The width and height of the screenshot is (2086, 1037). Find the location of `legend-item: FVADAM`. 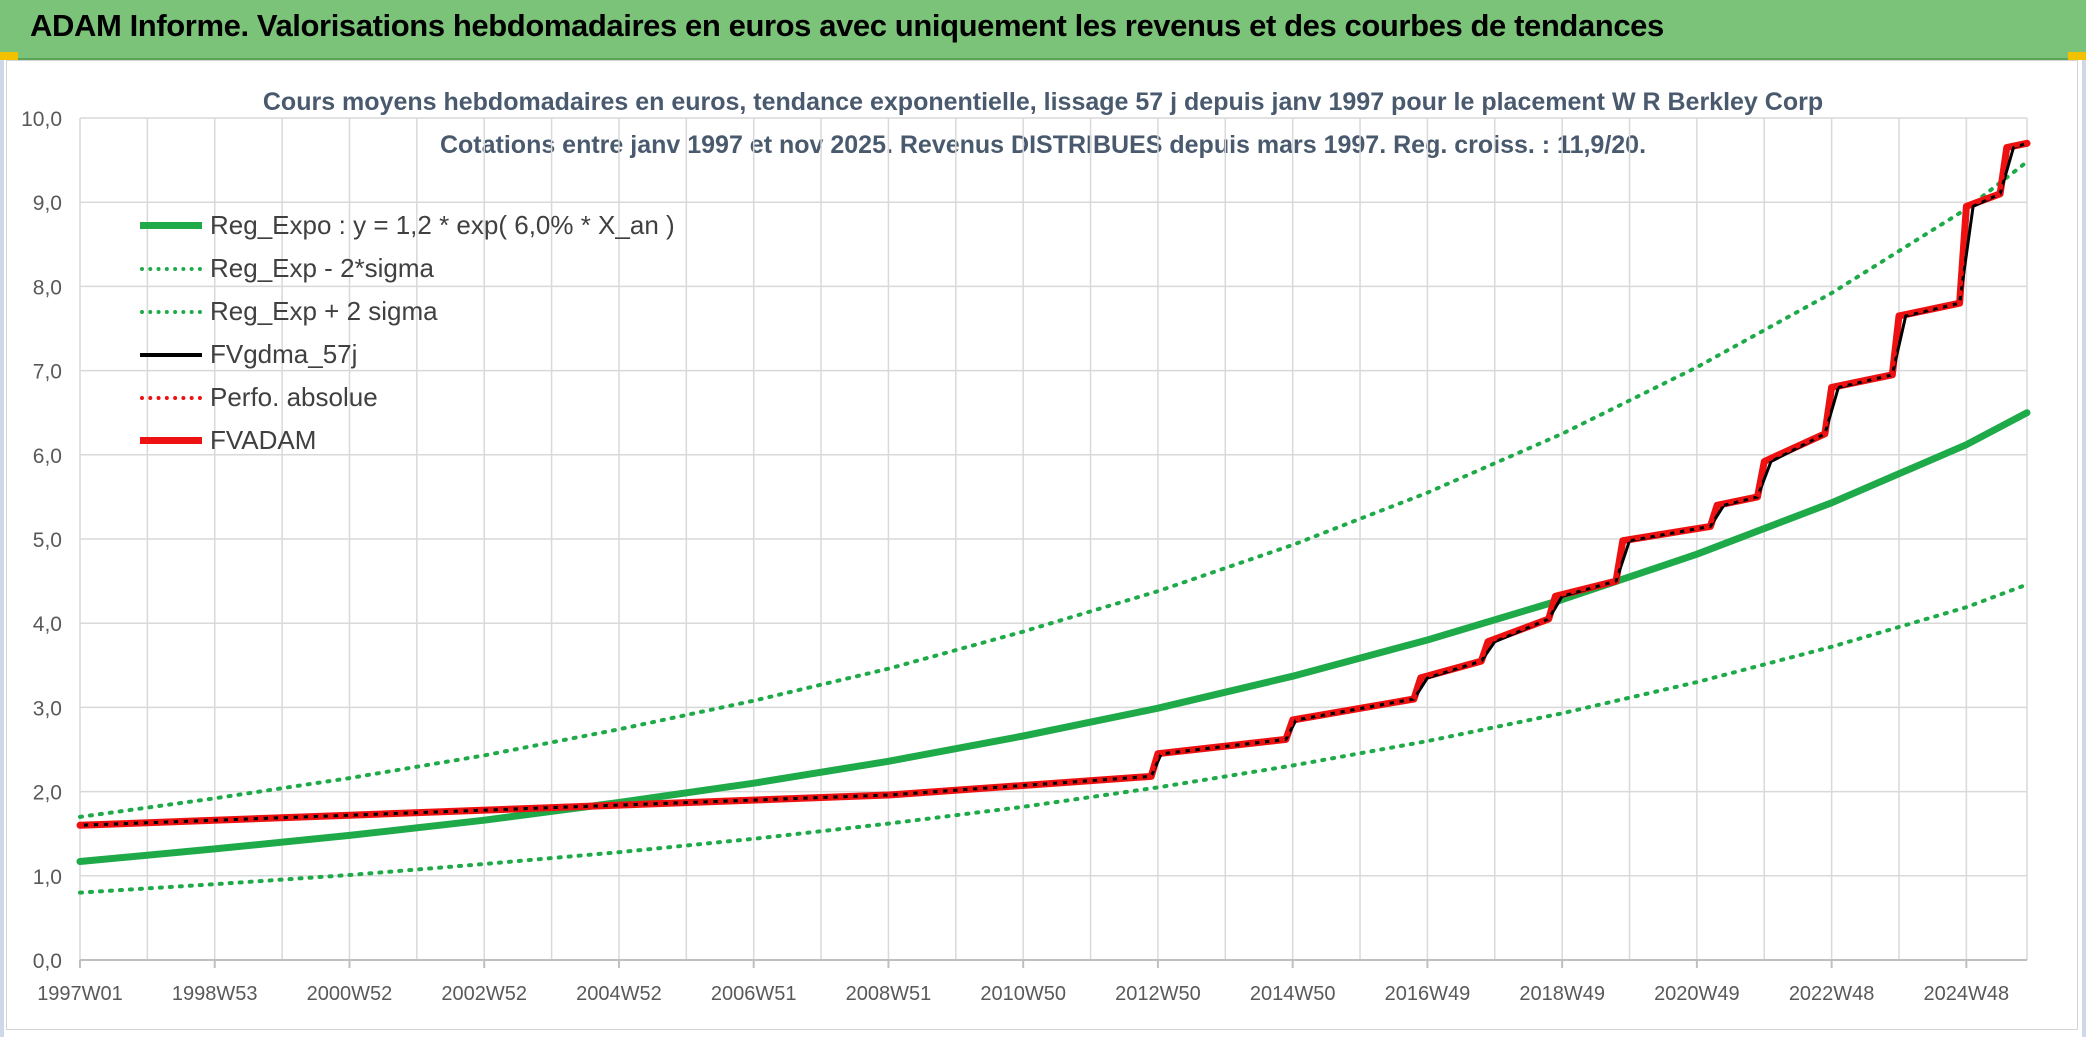

legend-item: FVADAM is located at coordinates (407, 440).